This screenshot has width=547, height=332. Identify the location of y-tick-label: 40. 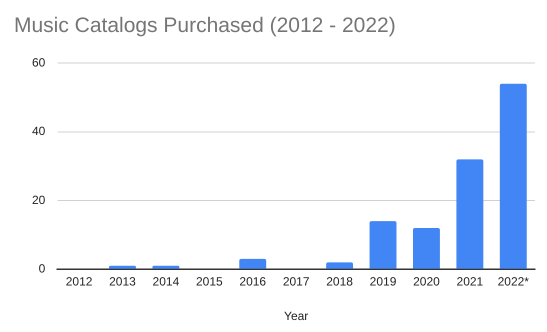
(39, 131).